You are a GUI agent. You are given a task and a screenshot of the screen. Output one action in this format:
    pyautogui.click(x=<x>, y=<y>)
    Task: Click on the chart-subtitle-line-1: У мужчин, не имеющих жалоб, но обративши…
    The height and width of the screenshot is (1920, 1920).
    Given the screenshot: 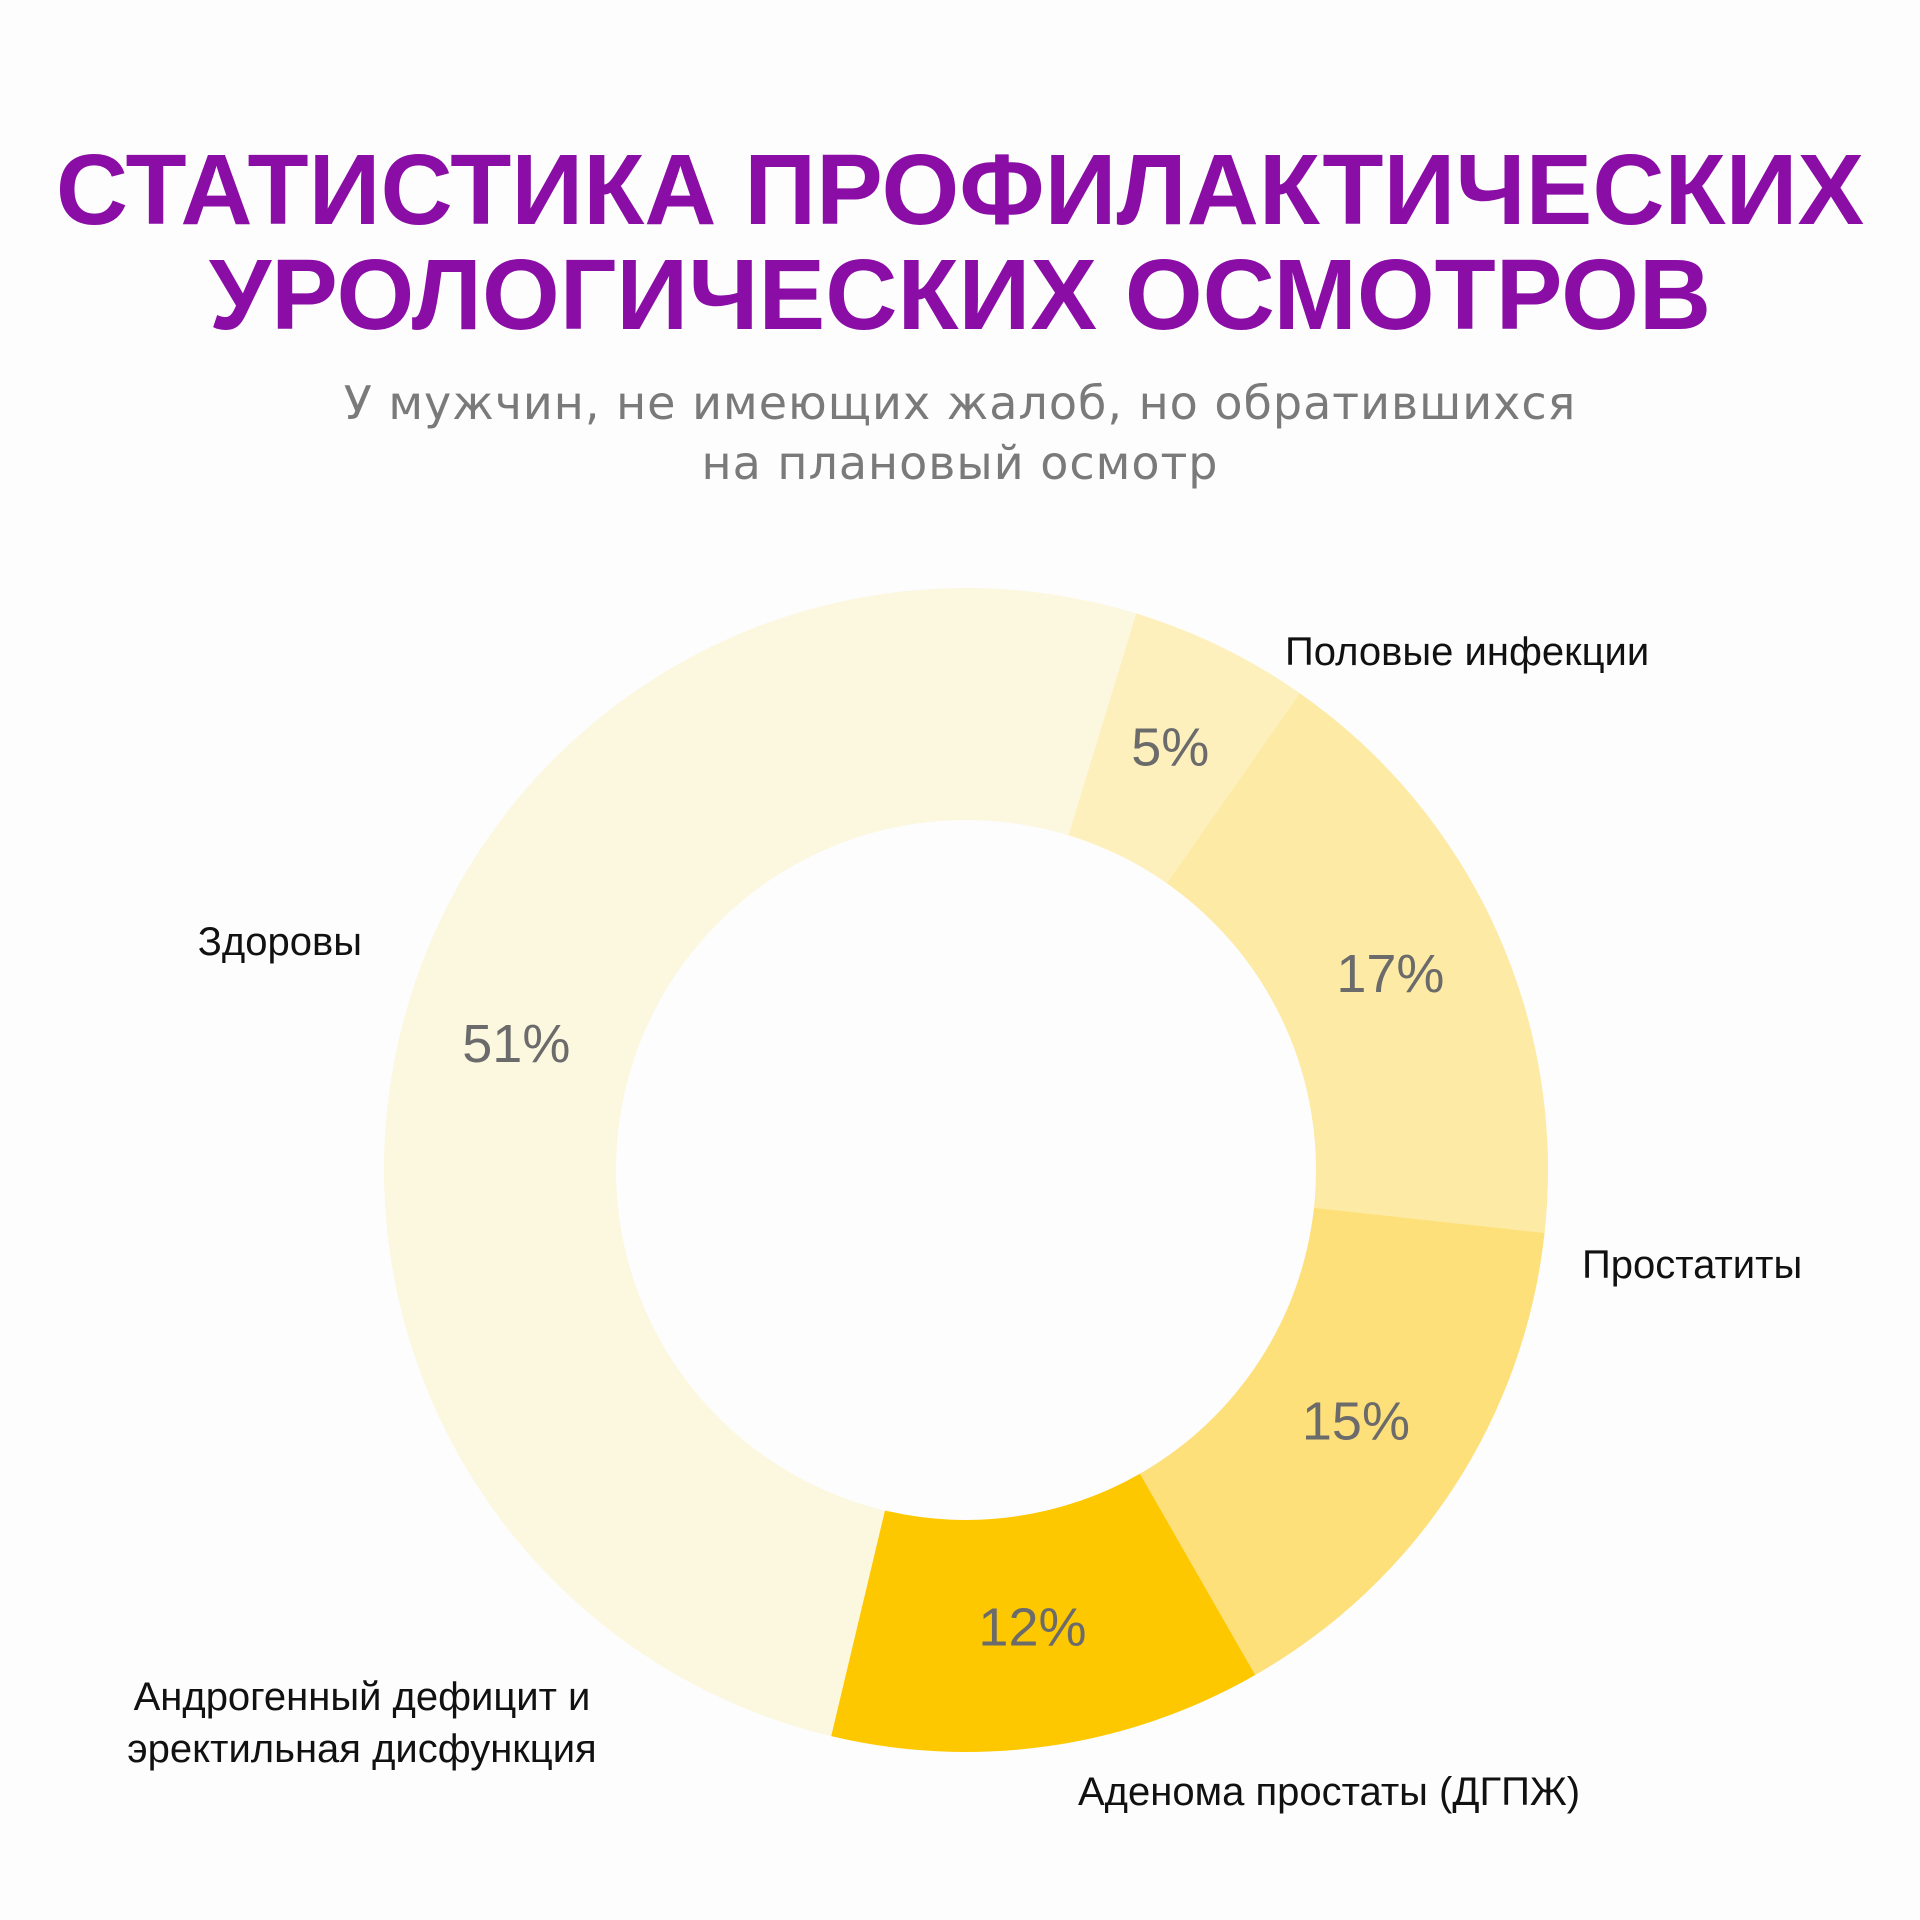 What is the action you would take?
    pyautogui.click(x=960, y=403)
    